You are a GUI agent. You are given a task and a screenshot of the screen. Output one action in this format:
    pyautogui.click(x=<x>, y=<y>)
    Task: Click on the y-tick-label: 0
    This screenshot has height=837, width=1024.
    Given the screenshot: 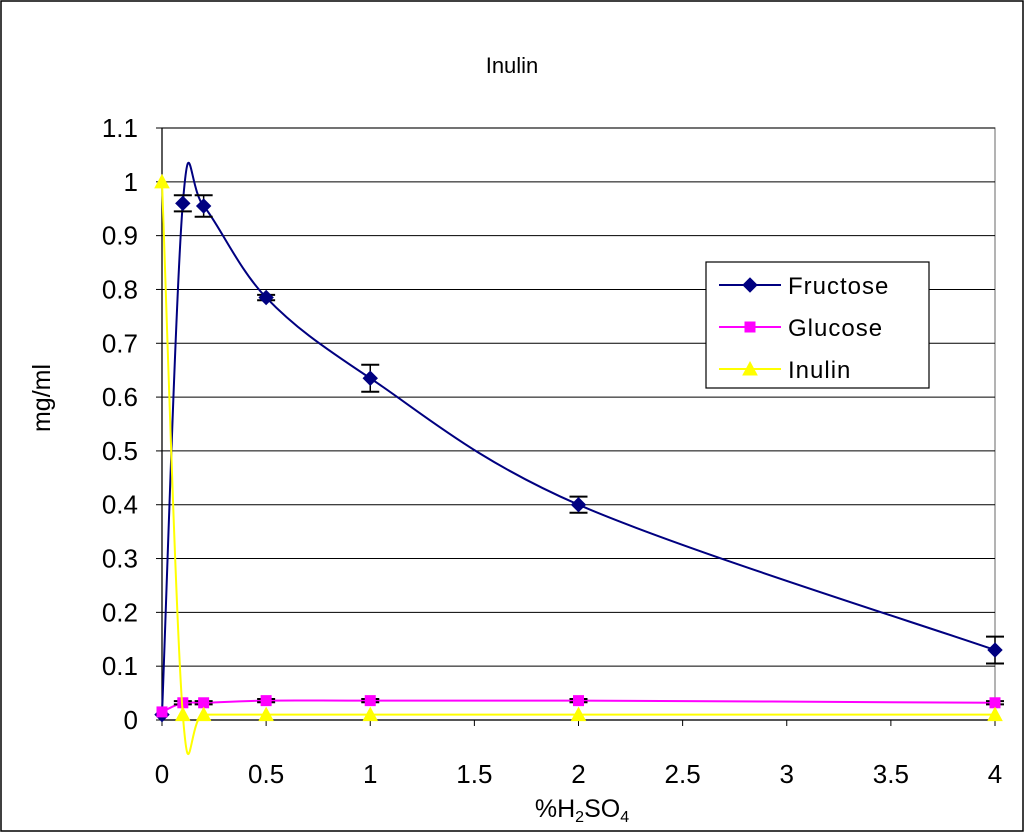 What is the action you would take?
    pyautogui.click(x=131, y=720)
    